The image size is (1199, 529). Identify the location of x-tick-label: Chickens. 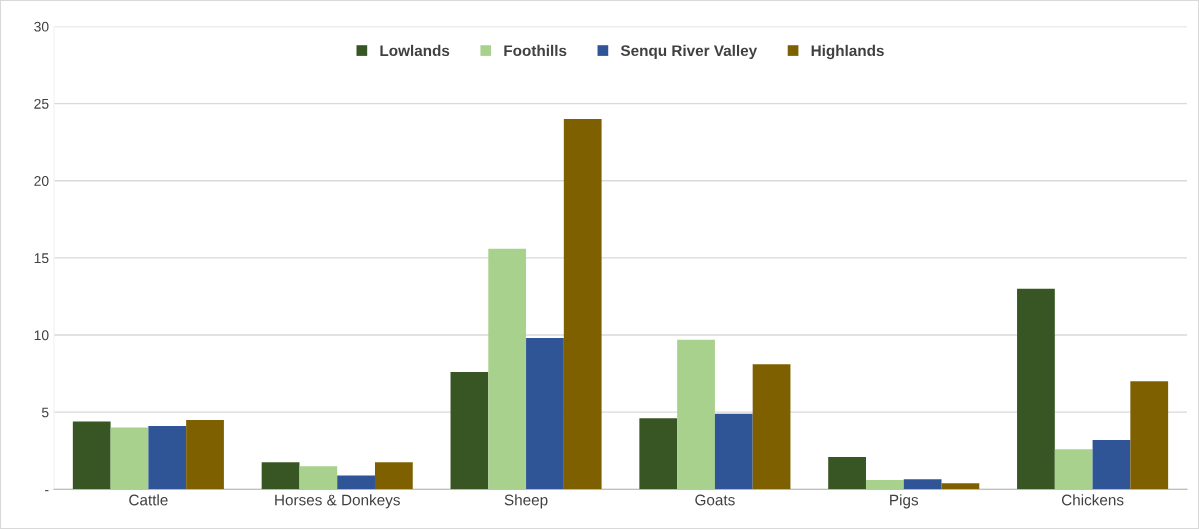
(1092, 500).